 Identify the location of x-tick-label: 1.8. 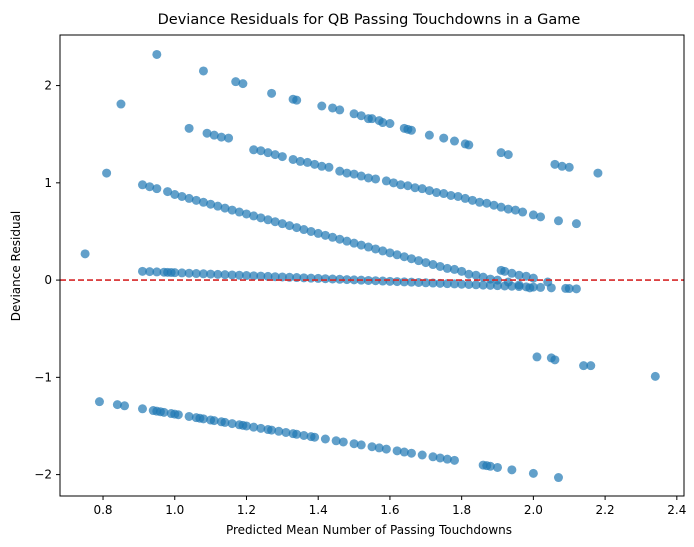
(461, 510).